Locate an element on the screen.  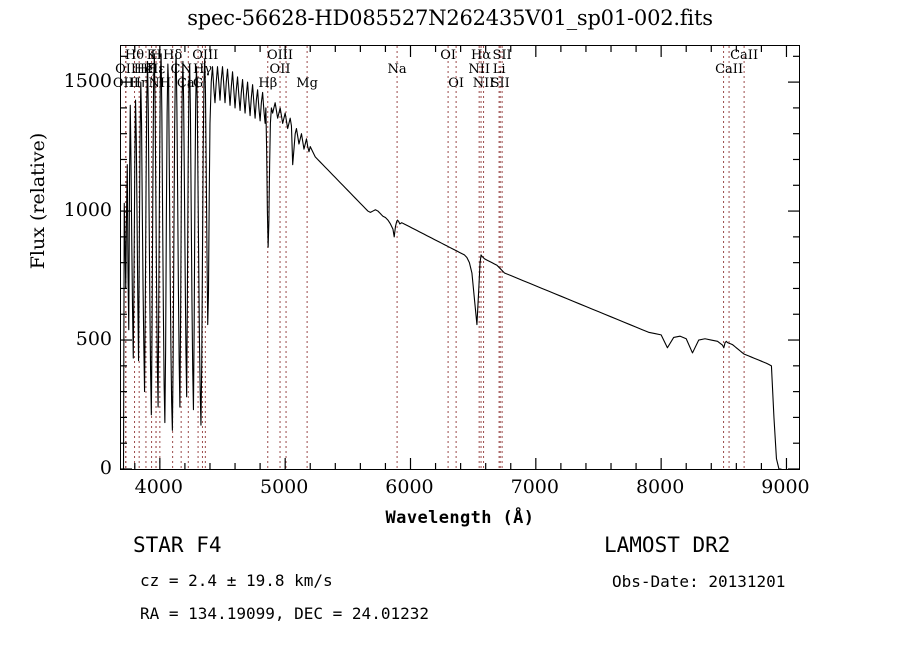
spectral-line-label: CN is located at coordinates (181, 69).